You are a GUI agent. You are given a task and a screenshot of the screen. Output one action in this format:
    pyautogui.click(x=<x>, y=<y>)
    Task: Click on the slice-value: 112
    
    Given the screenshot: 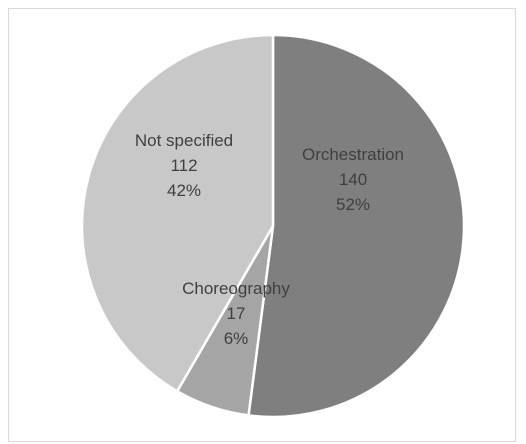 What is the action you would take?
    pyautogui.click(x=183, y=165)
    